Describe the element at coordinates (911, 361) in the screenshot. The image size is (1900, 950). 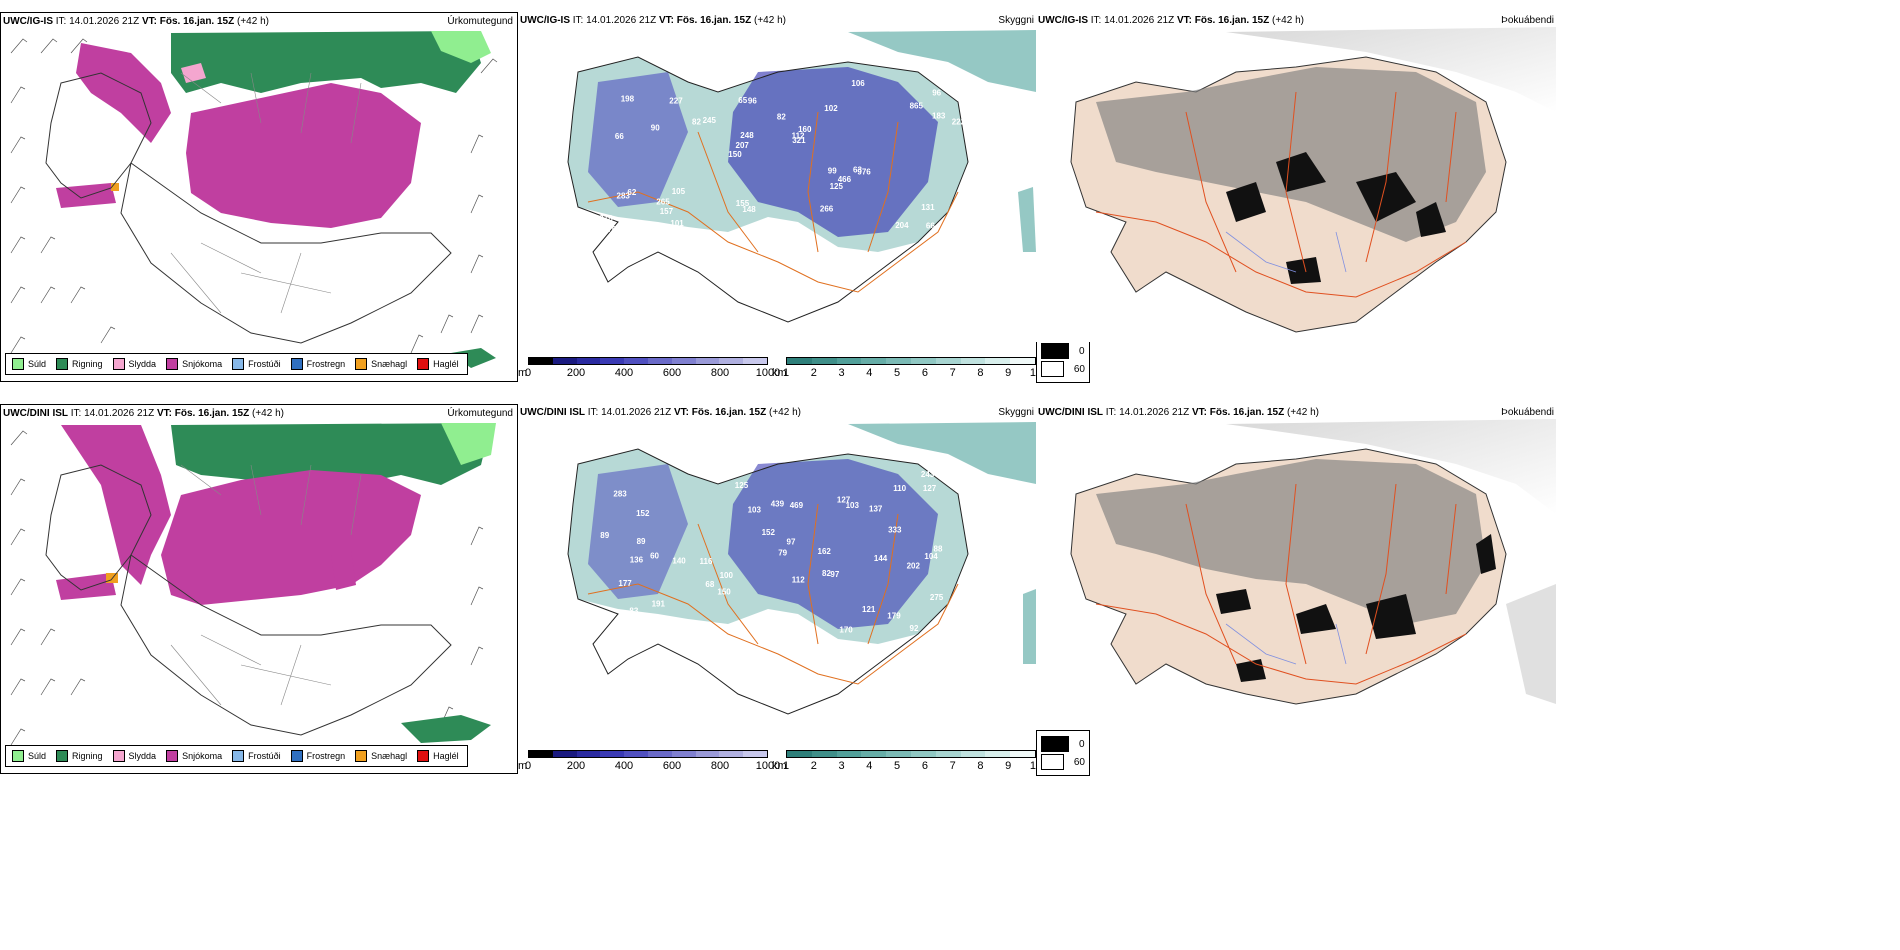
I see `visibility-colorbar-swatches` at that location.